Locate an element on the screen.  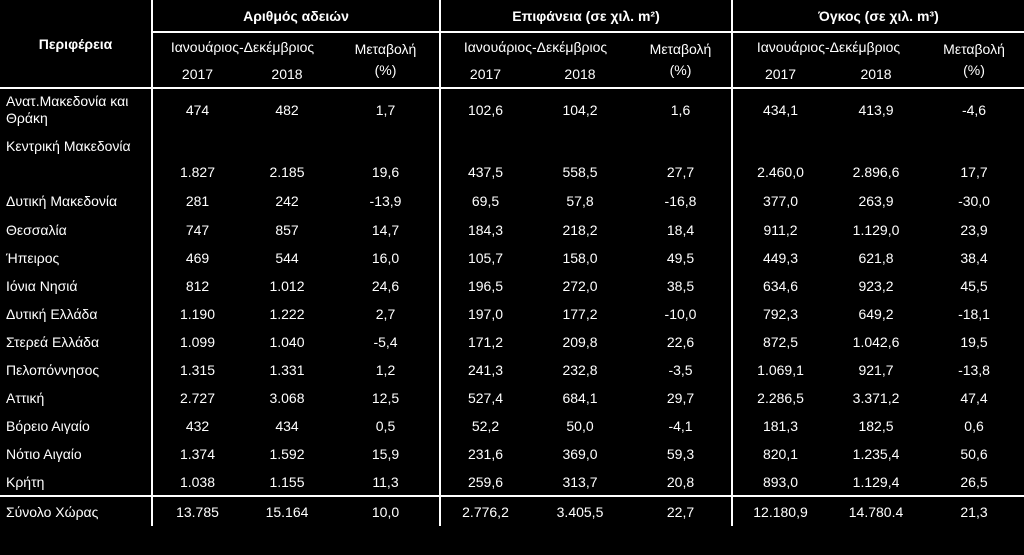
value-cell: 1.331 is located at coordinates (287, 370).